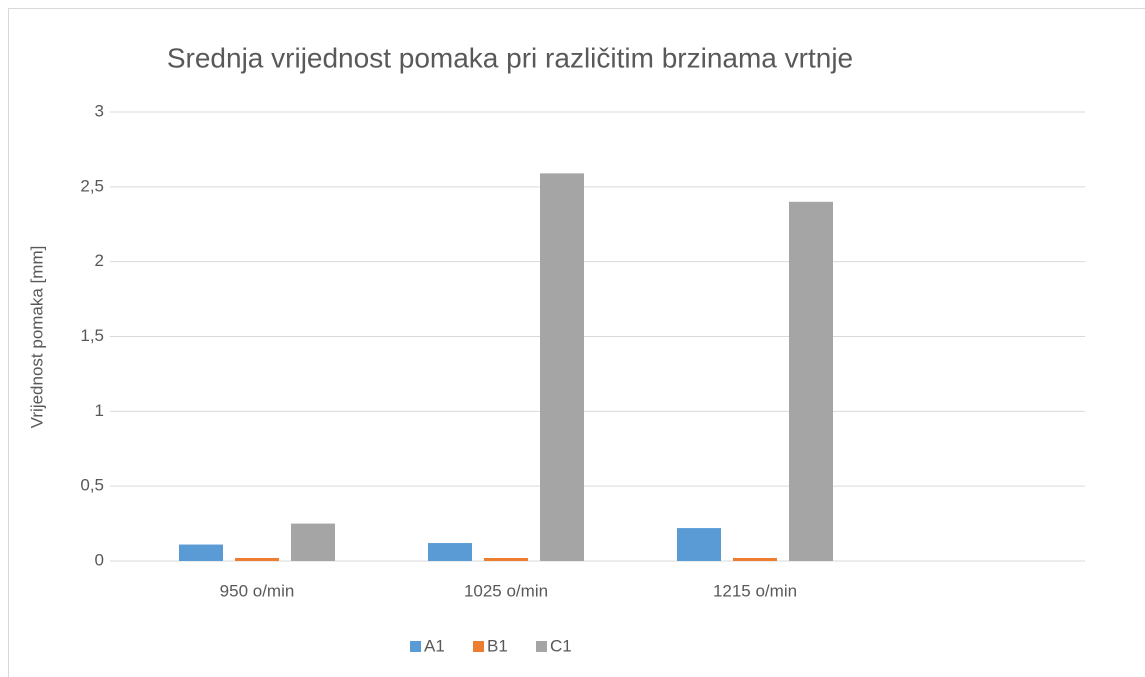 The width and height of the screenshot is (1145, 677). Describe the element at coordinates (497, 645) in the screenshot. I see `legend-label: B1` at that location.